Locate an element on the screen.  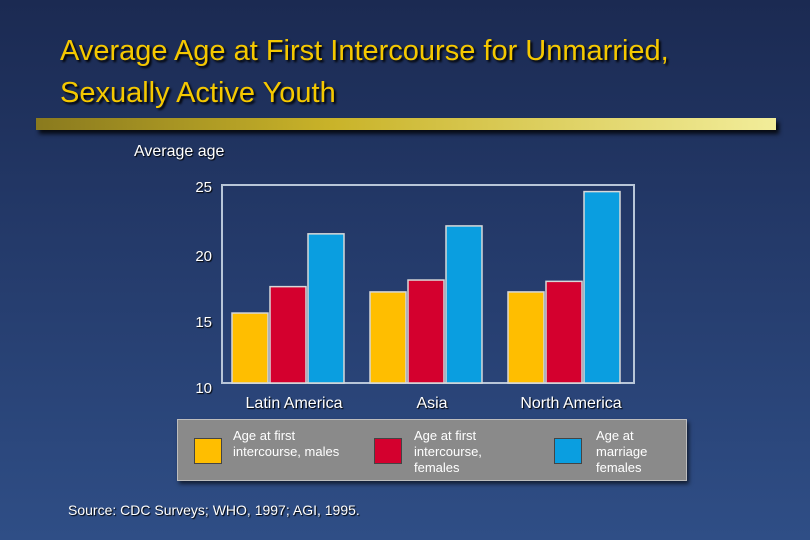
title-underline is located at coordinates (406, 124).